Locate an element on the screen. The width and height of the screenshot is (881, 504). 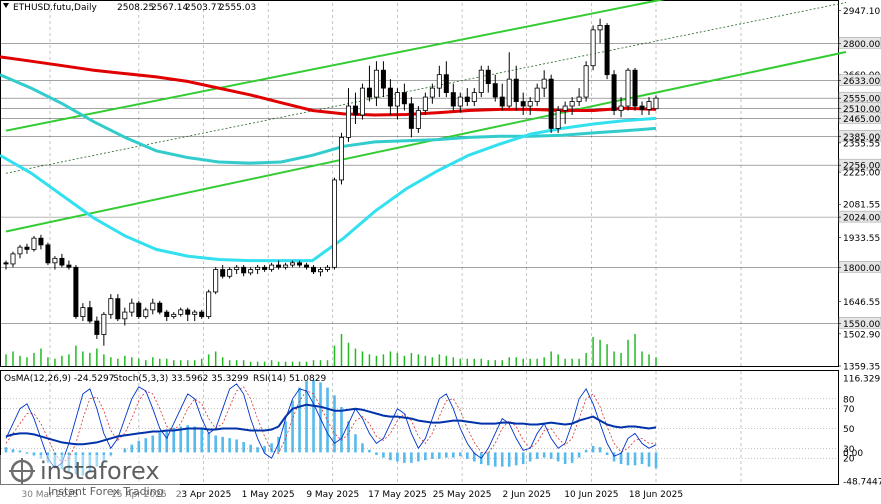
ohlc-high: 2567.14 is located at coordinates (169, 8).